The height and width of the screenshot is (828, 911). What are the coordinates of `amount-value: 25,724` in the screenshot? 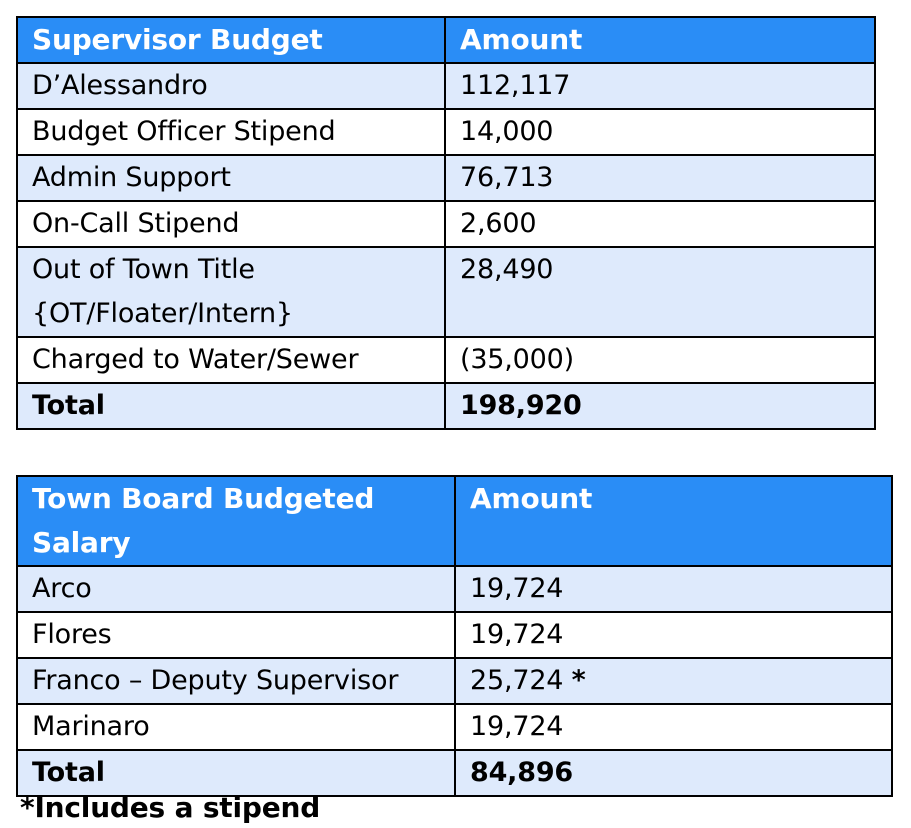 It's located at (517, 680).